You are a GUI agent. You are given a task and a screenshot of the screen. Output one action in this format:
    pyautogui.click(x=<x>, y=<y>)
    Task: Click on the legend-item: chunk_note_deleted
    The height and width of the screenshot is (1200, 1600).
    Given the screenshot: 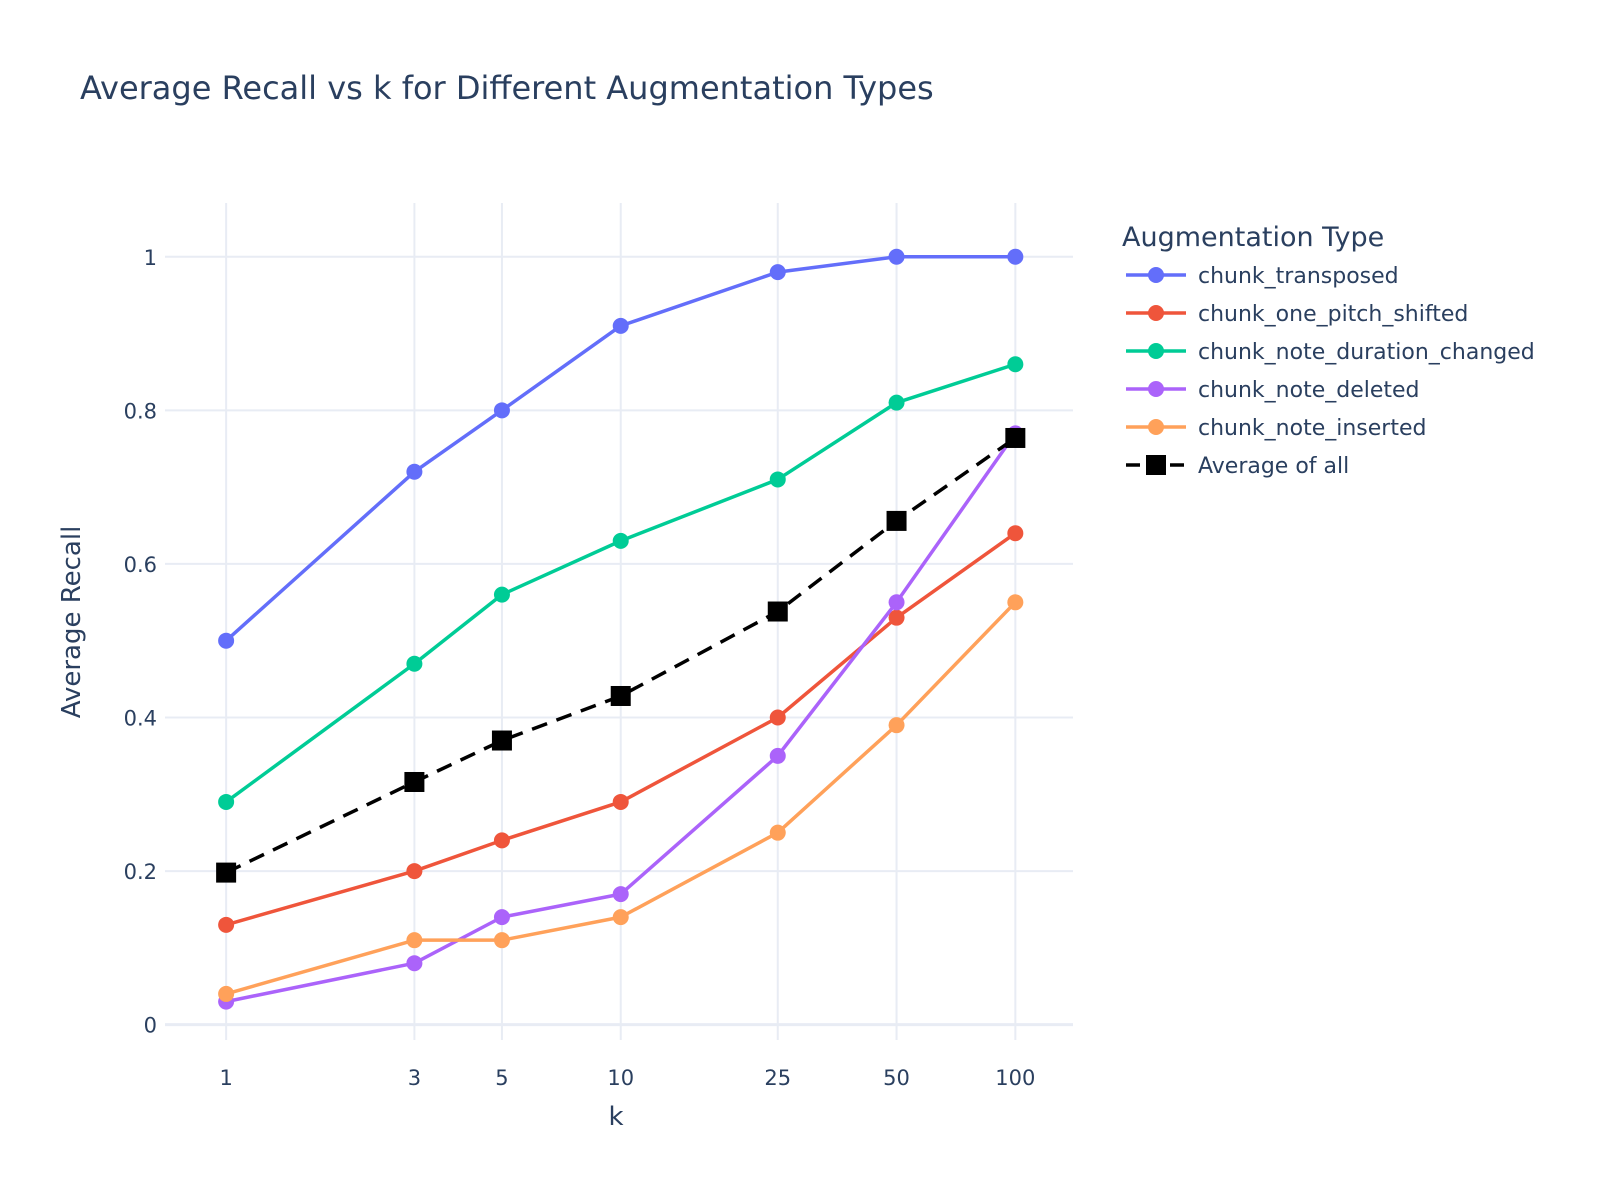 What is the action you would take?
    pyautogui.click(x=1273, y=390)
    